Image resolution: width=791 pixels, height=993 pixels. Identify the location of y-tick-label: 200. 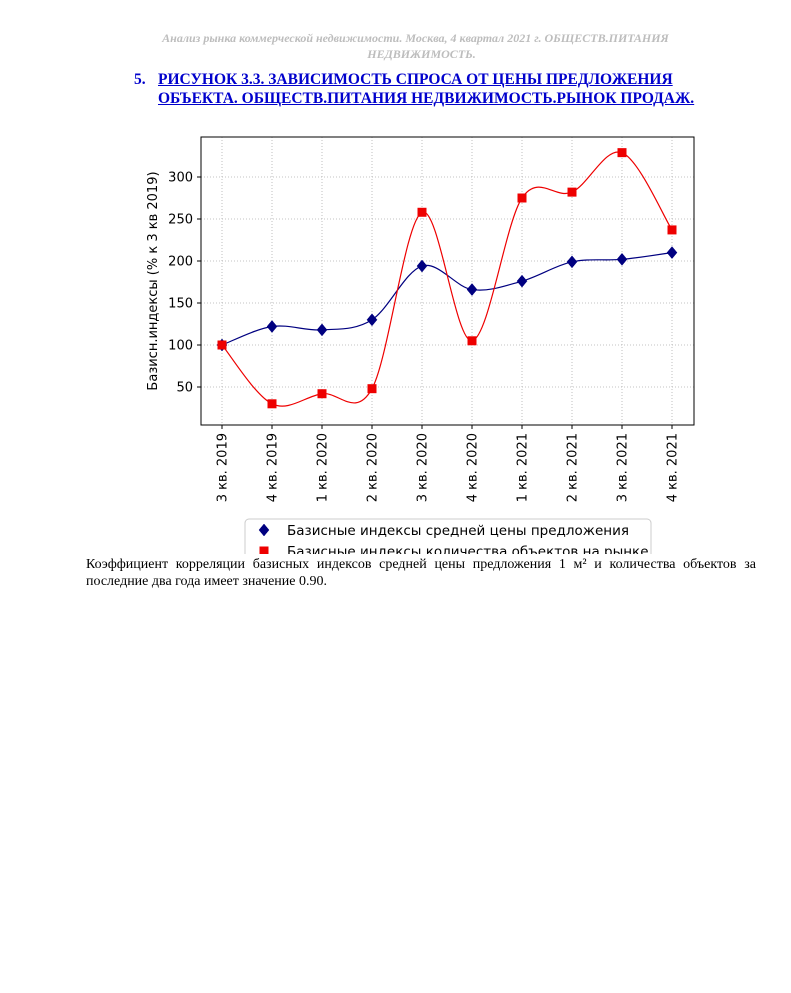
(180, 262).